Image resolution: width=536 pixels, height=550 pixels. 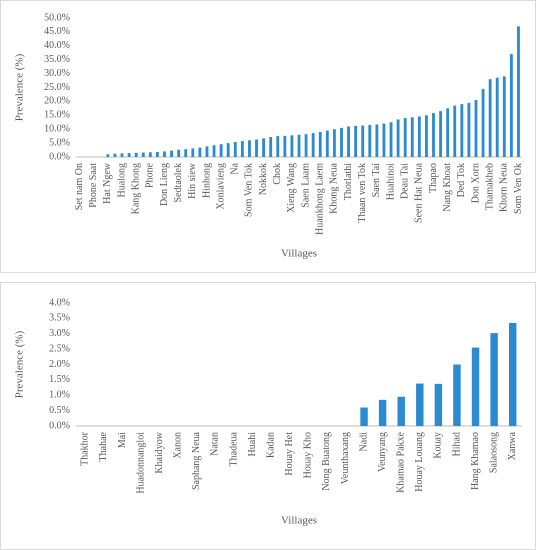 What do you see at coordinates (404, 181) in the screenshot?
I see `x-tick-label: Deau Tai` at bounding box center [404, 181].